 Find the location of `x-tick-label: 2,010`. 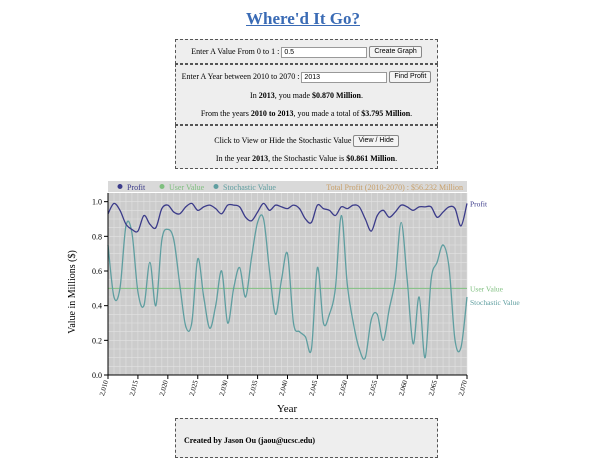

x-tick-label: 2,010 is located at coordinates (104, 388).